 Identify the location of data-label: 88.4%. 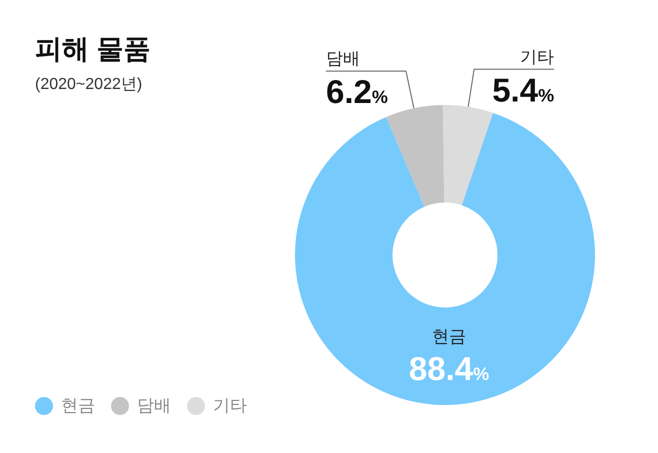
(449, 369).